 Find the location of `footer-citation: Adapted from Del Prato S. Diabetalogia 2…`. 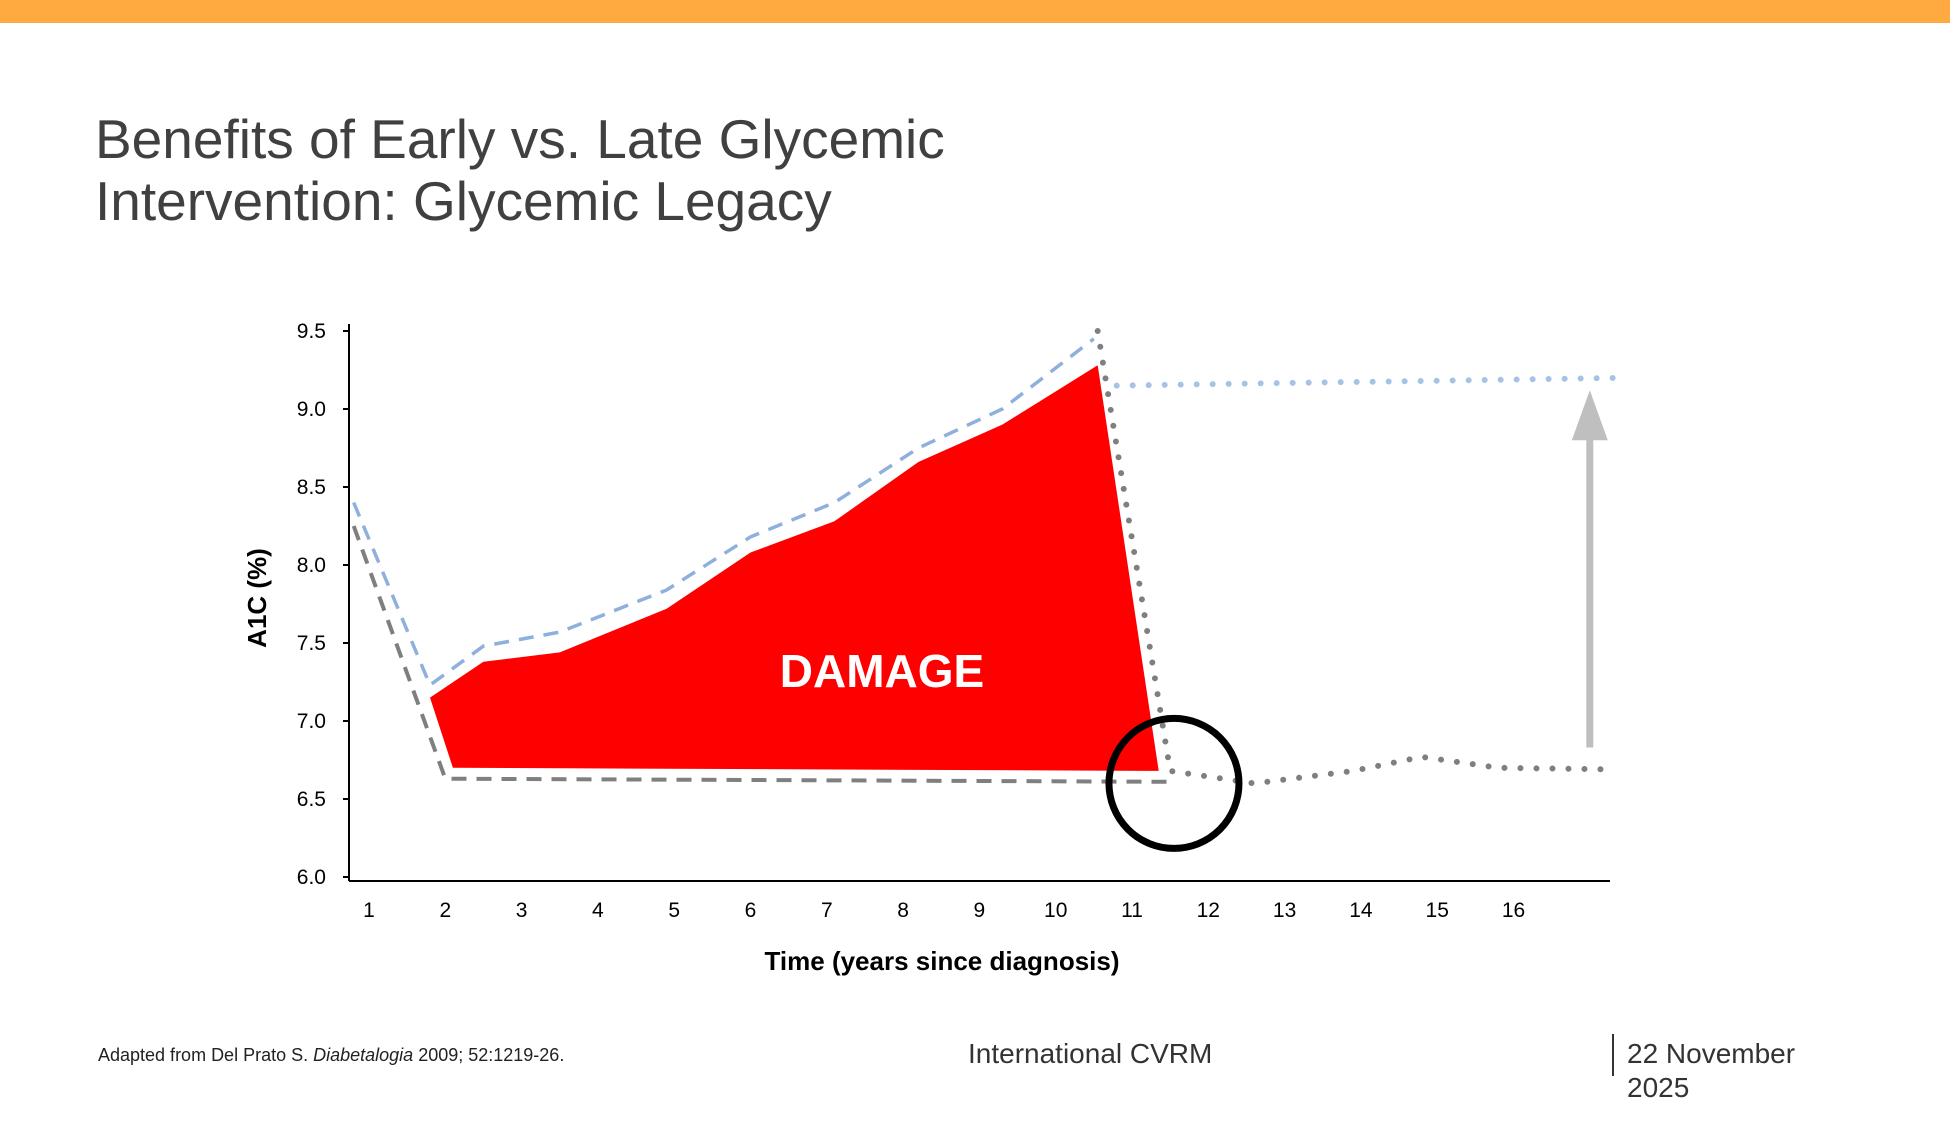

footer-citation: Adapted from Del Prato S. Diabetalogia 2… is located at coordinates (331, 1055).